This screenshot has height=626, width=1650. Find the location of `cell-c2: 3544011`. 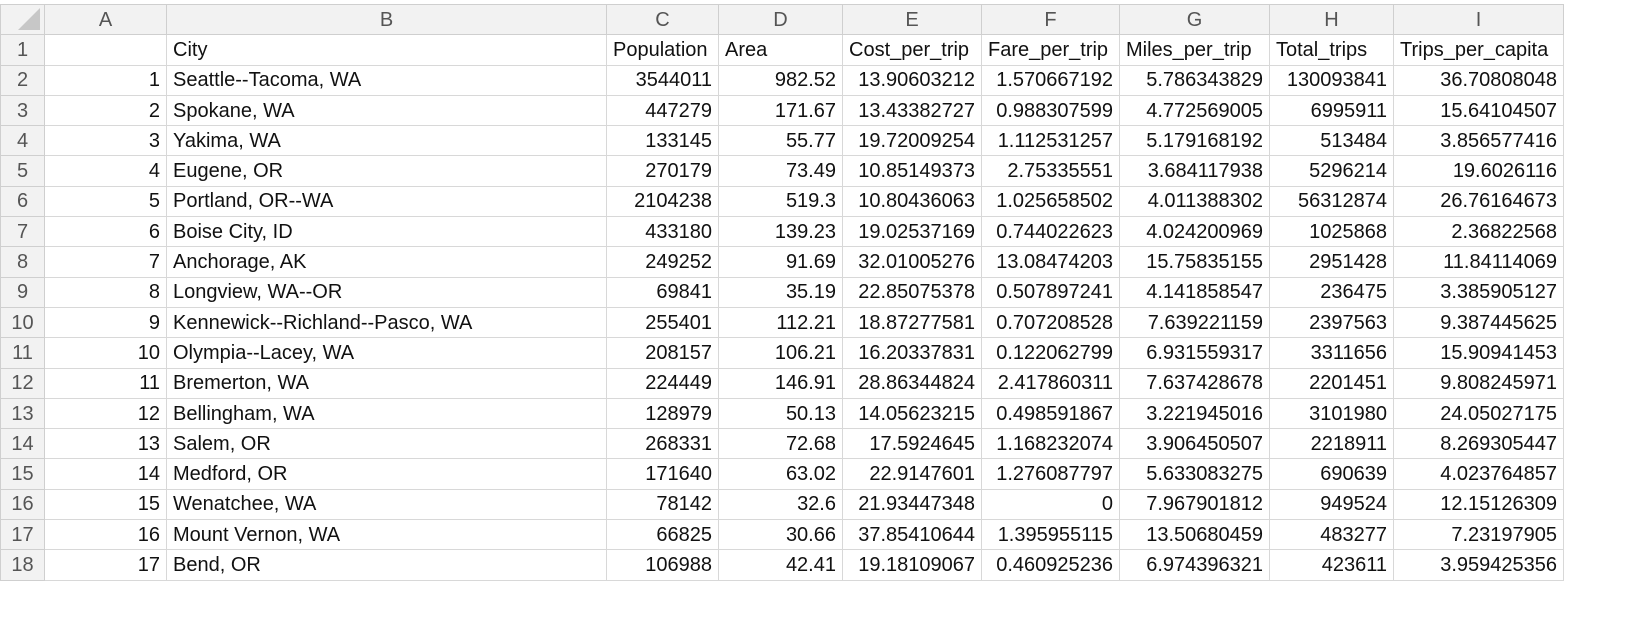

cell-c2: 3544011 is located at coordinates (662, 80).